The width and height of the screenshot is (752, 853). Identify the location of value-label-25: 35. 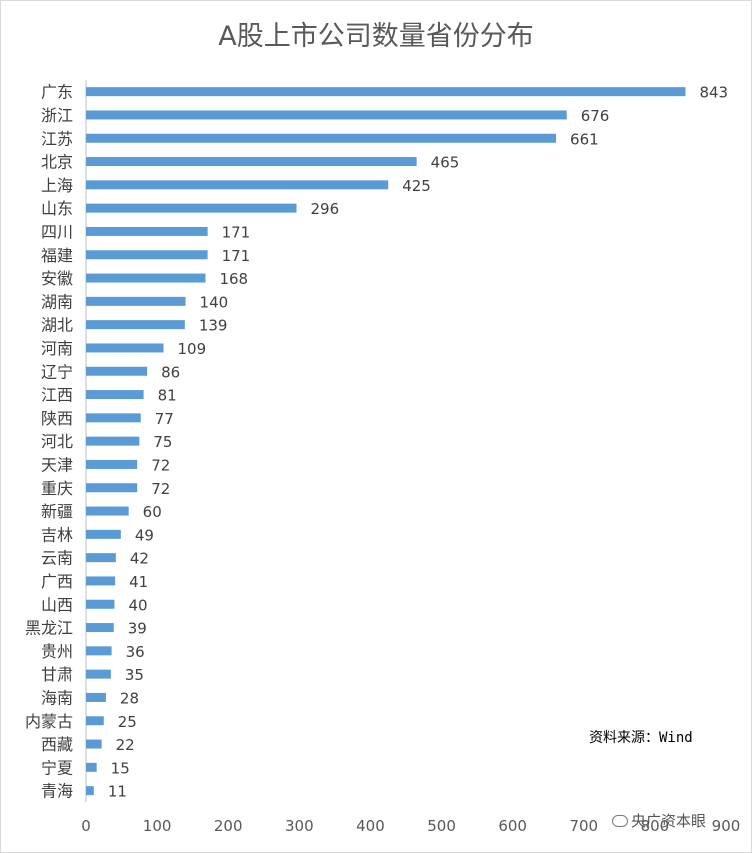
(134, 675).